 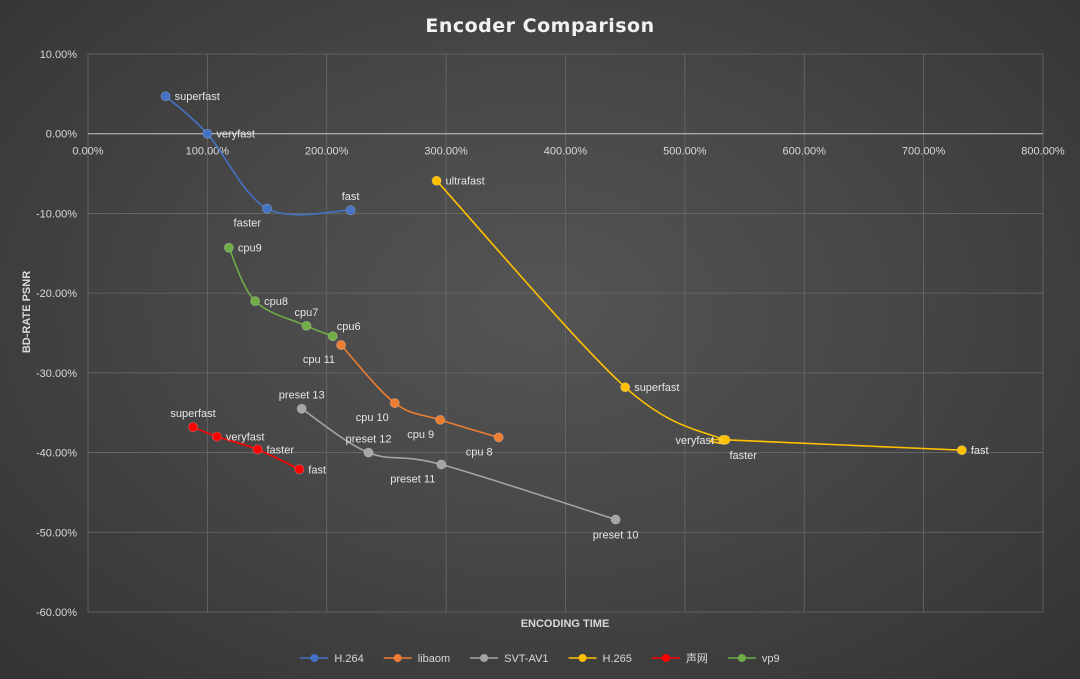 I want to click on data-label: preset 10, so click(x=616, y=536).